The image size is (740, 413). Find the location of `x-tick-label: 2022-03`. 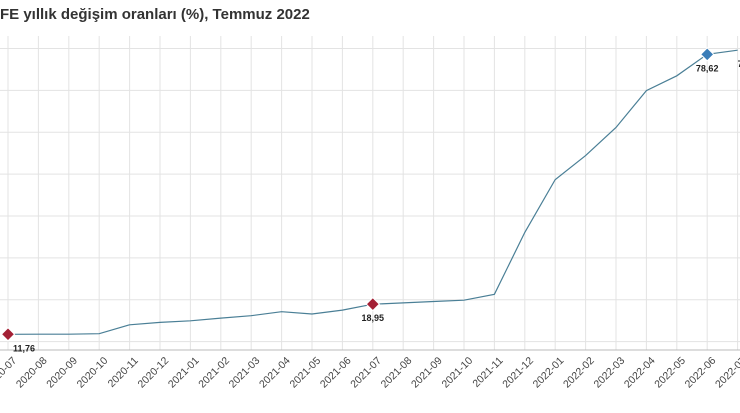

x-tick-label: 2022-03 is located at coordinates (609, 373).